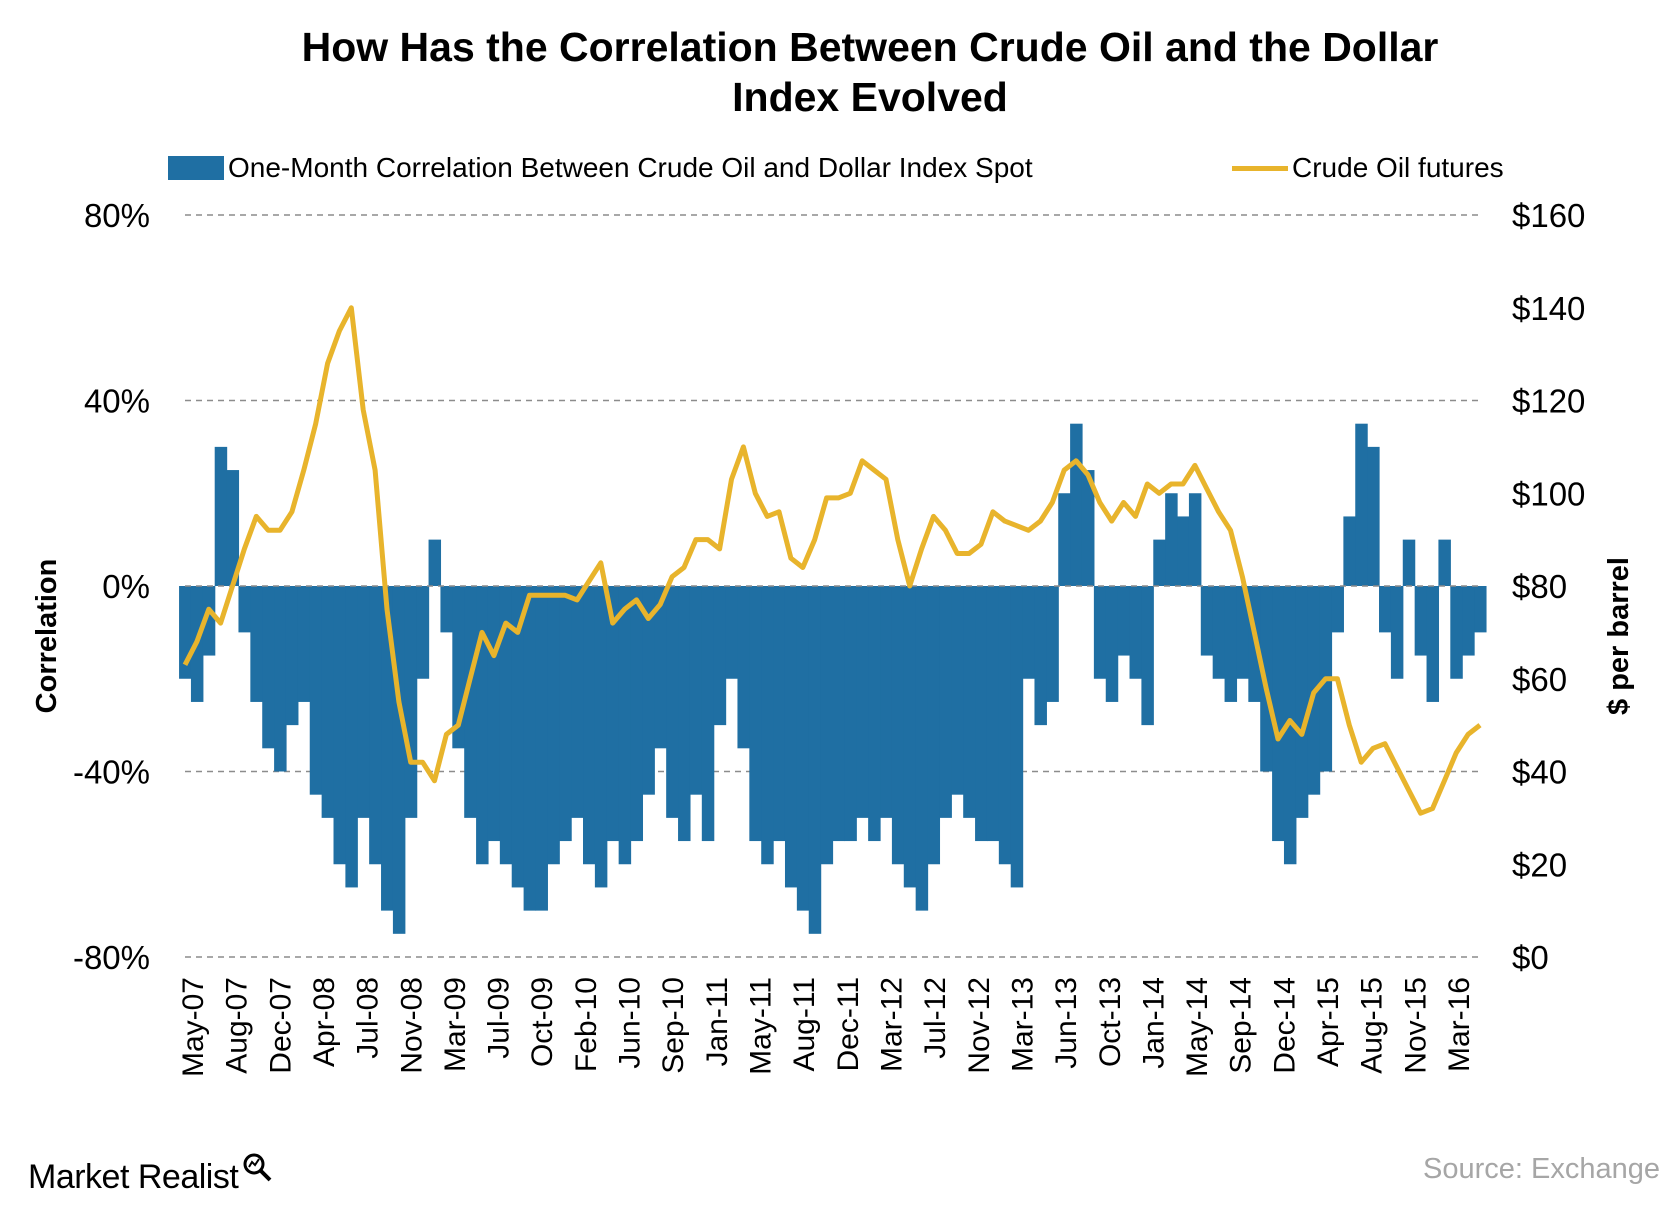 The image size is (1680, 1212). I want to click on legend-item-crude-oil: Crude Oil futures, so click(1368, 168).